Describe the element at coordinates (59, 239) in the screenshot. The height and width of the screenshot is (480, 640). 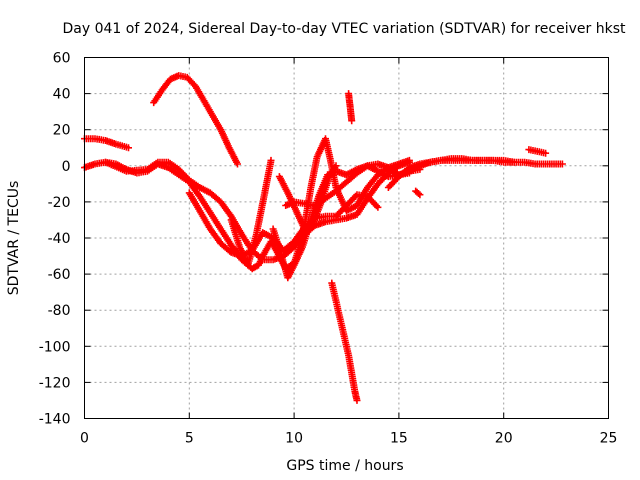
I see `y-tick-label: -40` at that location.